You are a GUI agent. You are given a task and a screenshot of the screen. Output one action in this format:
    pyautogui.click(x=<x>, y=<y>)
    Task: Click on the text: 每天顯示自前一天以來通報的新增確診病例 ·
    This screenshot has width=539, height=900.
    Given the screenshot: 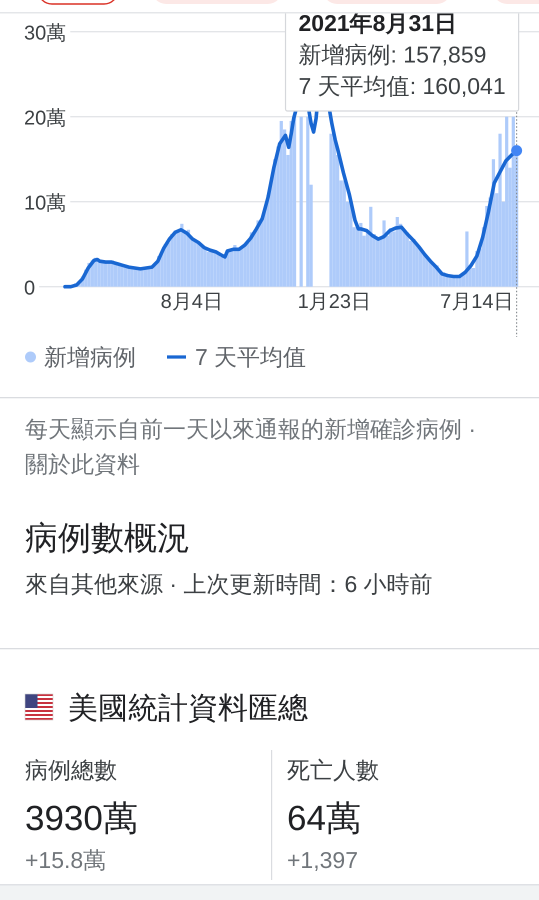 What is the action you would take?
    pyautogui.click(x=250, y=429)
    